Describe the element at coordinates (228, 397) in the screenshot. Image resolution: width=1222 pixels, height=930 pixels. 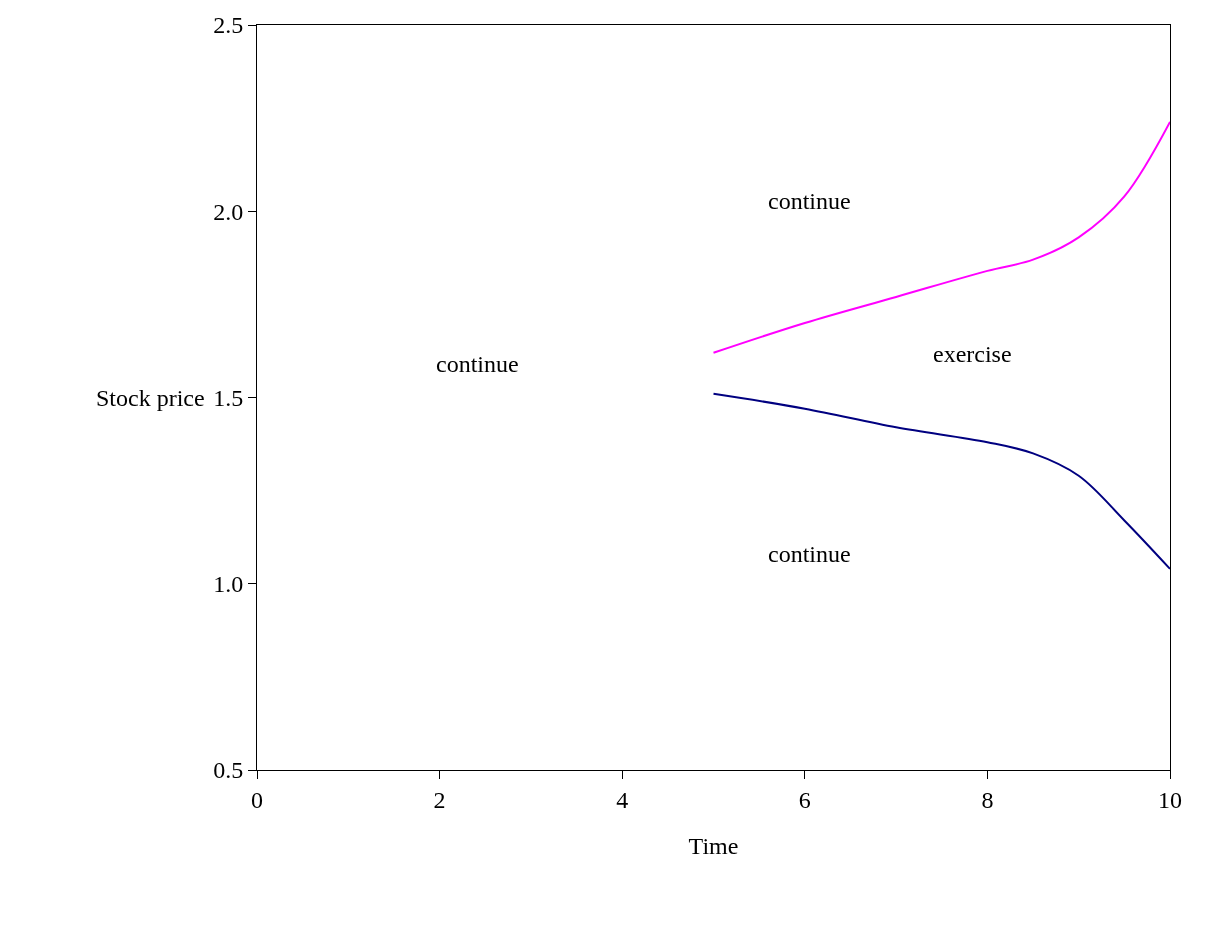
I see `y-tick-label: 1.5` at that location.